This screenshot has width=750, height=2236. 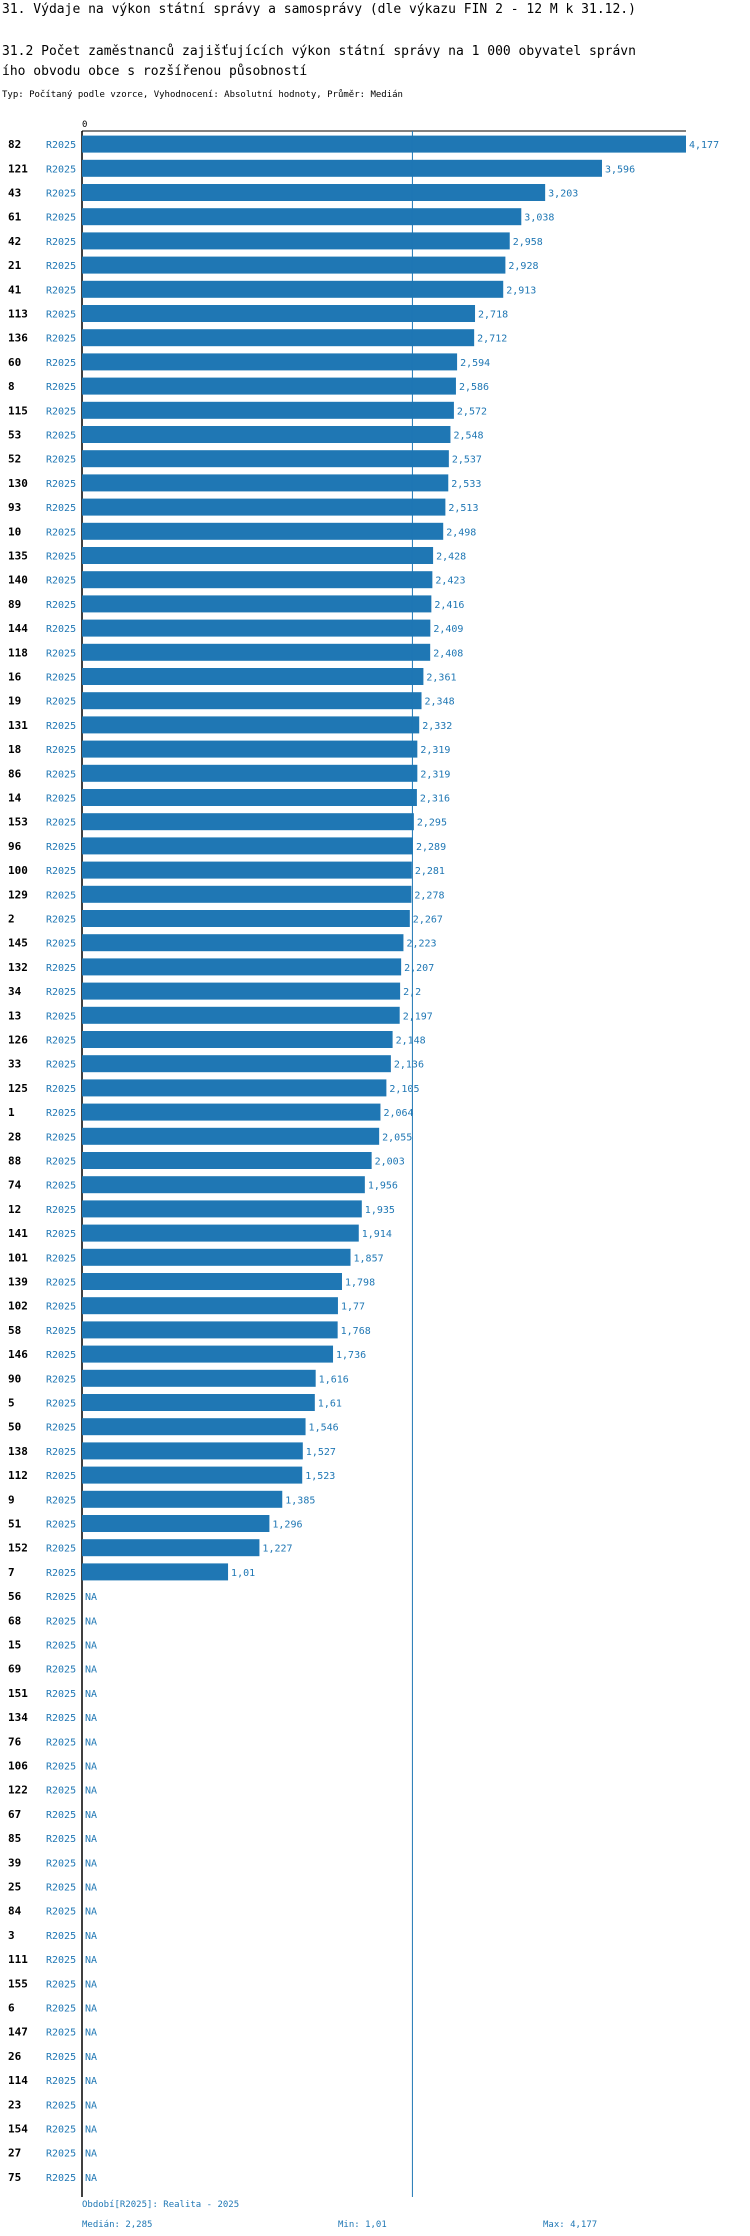 I want to click on bar-value-label: 1,546, so click(x=324, y=1428).